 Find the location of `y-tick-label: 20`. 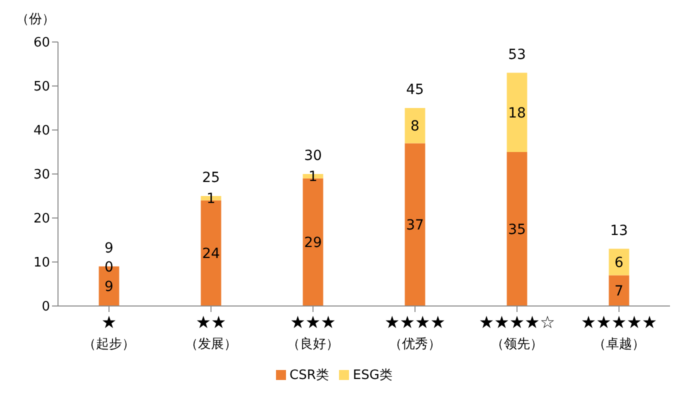

y-tick-label: 20 is located at coordinates (41, 219).